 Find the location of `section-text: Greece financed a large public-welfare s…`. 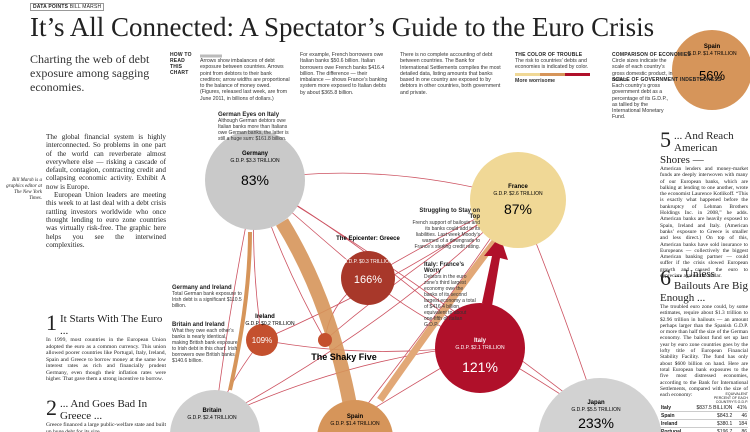

section-text: Greece financed a large public-welfare s… is located at coordinates (106, 427).